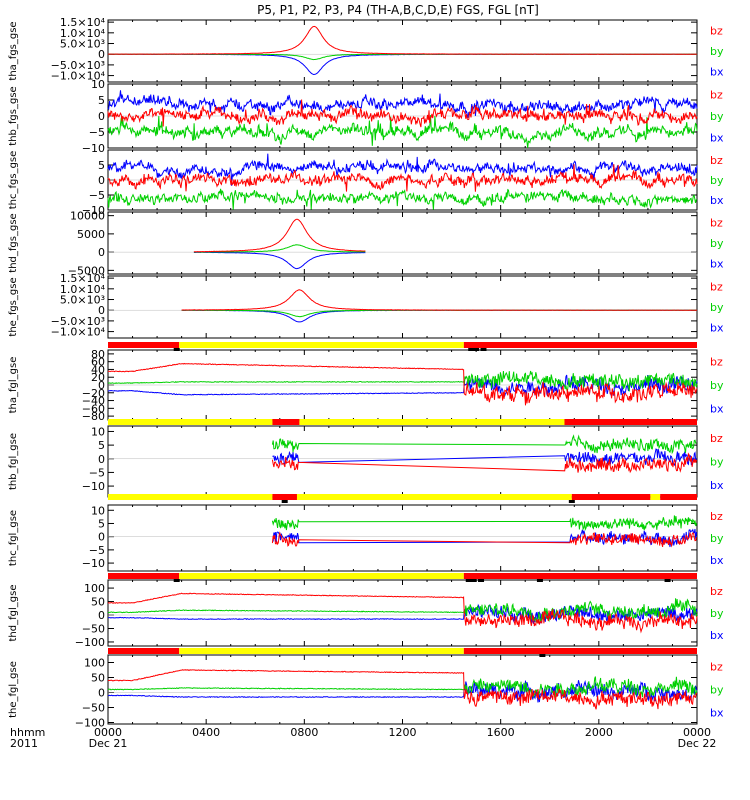 This screenshot has width=750, height=800. What do you see at coordinates (90, 642) in the screenshot?
I see `y-tick-label: −100` at bounding box center [90, 642].